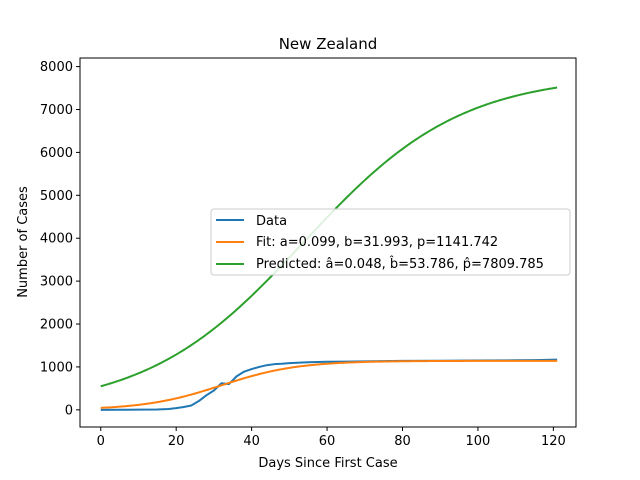 Image resolution: width=640 pixels, height=480 pixels. What do you see at coordinates (402, 441) in the screenshot?
I see `x-tick-label: 80` at bounding box center [402, 441].